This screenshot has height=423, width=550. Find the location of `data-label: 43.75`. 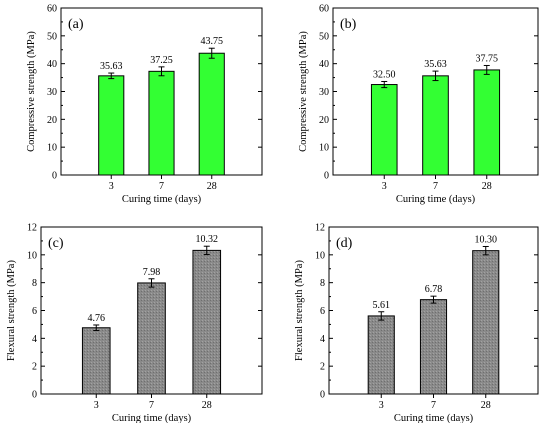

data-label: 43.75 is located at coordinates (212, 41).